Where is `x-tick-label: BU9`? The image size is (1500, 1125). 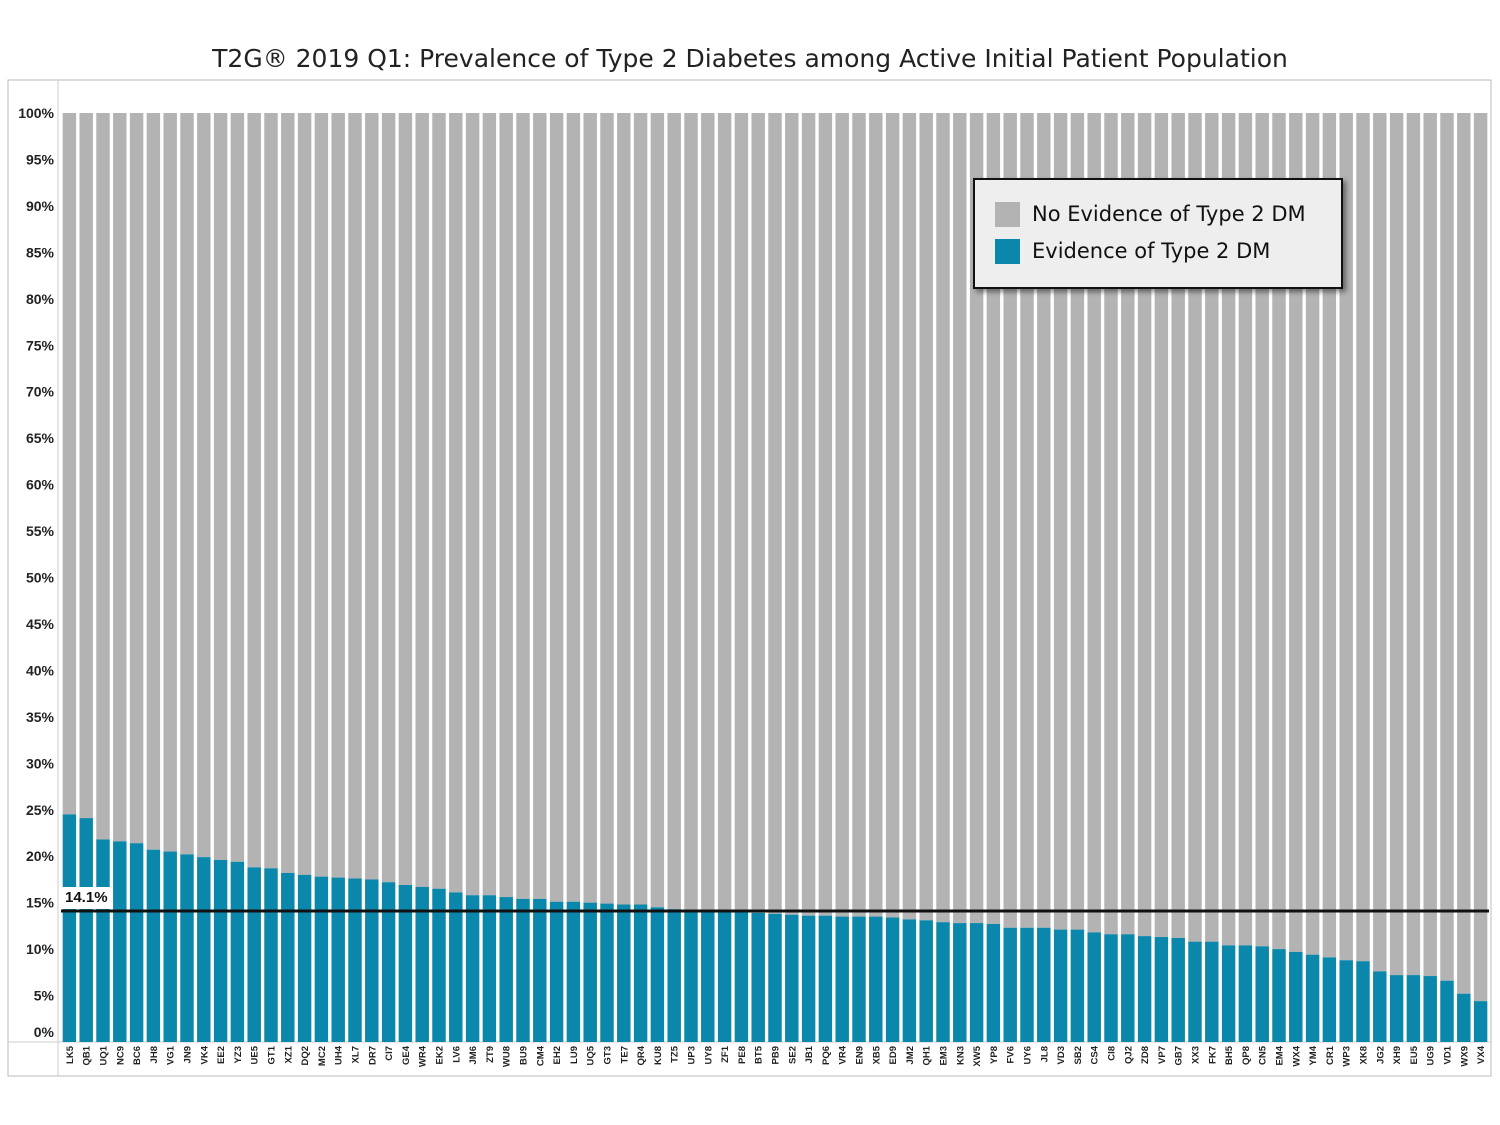
x-tick-label: BU9 is located at coordinates (524, 1055).